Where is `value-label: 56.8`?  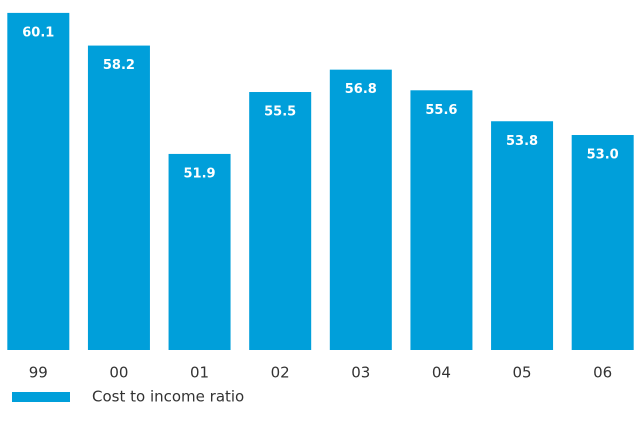
value-label: 56.8 is located at coordinates (361, 89).